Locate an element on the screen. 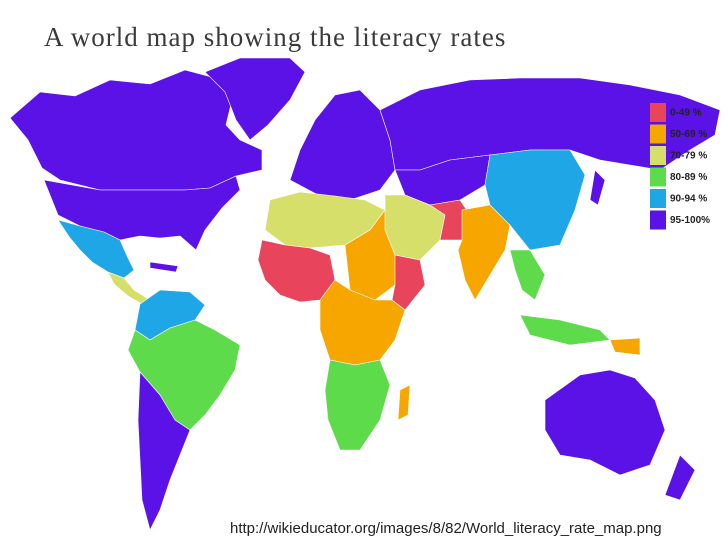  australia is located at coordinates (605, 422).